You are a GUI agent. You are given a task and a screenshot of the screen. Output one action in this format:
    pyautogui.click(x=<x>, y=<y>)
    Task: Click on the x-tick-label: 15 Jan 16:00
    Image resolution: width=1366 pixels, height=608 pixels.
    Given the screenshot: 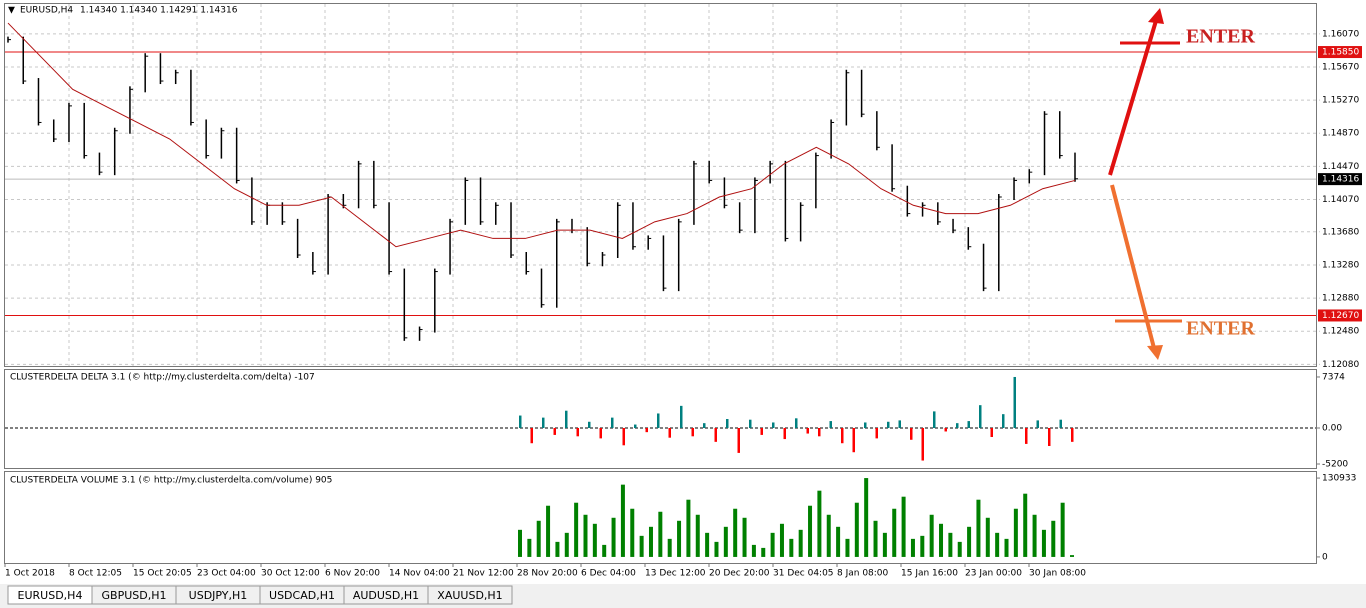 What is the action you would take?
    pyautogui.click(x=929, y=574)
    